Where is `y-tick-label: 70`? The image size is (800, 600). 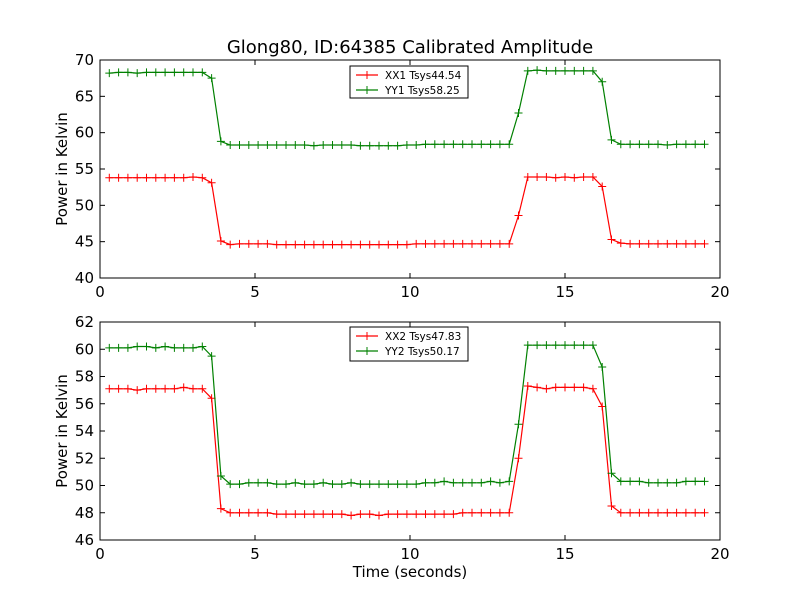 y-tick-label: 70 is located at coordinates (84, 60).